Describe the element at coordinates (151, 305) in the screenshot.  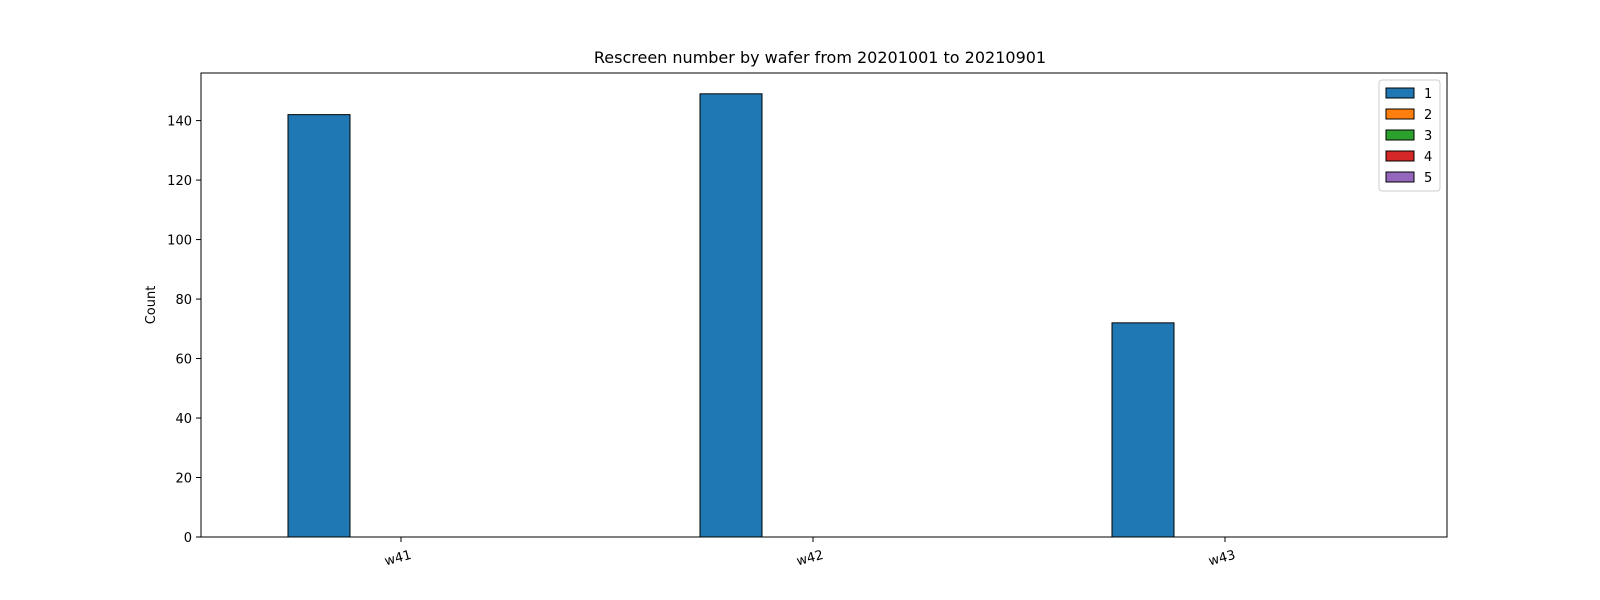
I see `y-axis-label: Count` at that location.